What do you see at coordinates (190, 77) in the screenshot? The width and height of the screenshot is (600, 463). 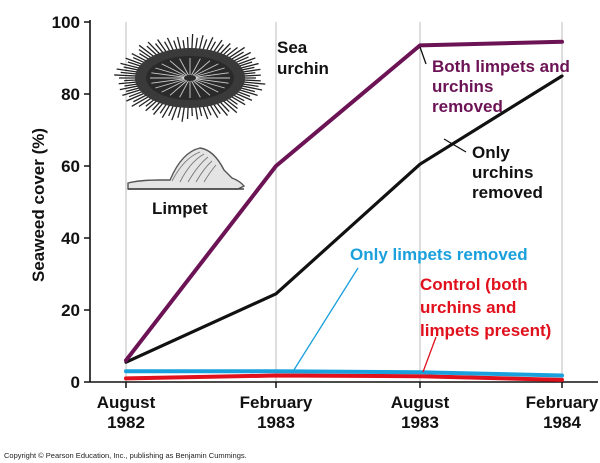 I see `sea-urchin-illustration` at bounding box center [190, 77].